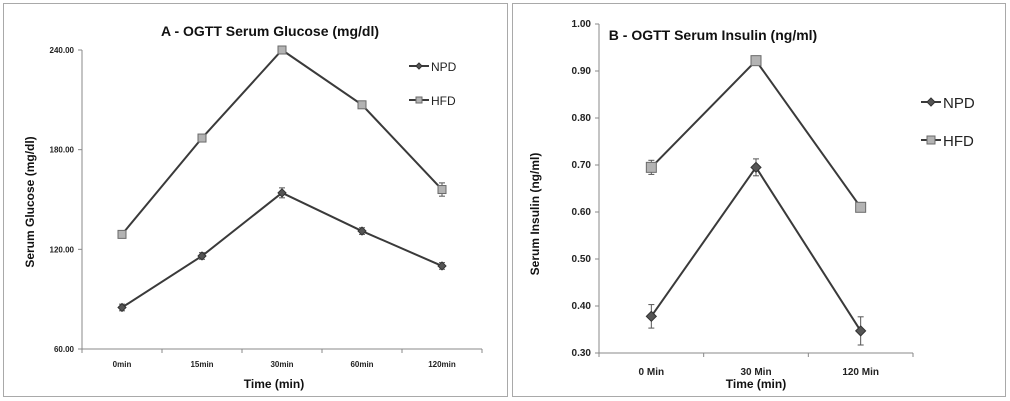 The height and width of the screenshot is (401, 1010). I want to click on y-tick-label: 0.70, so click(582, 165).